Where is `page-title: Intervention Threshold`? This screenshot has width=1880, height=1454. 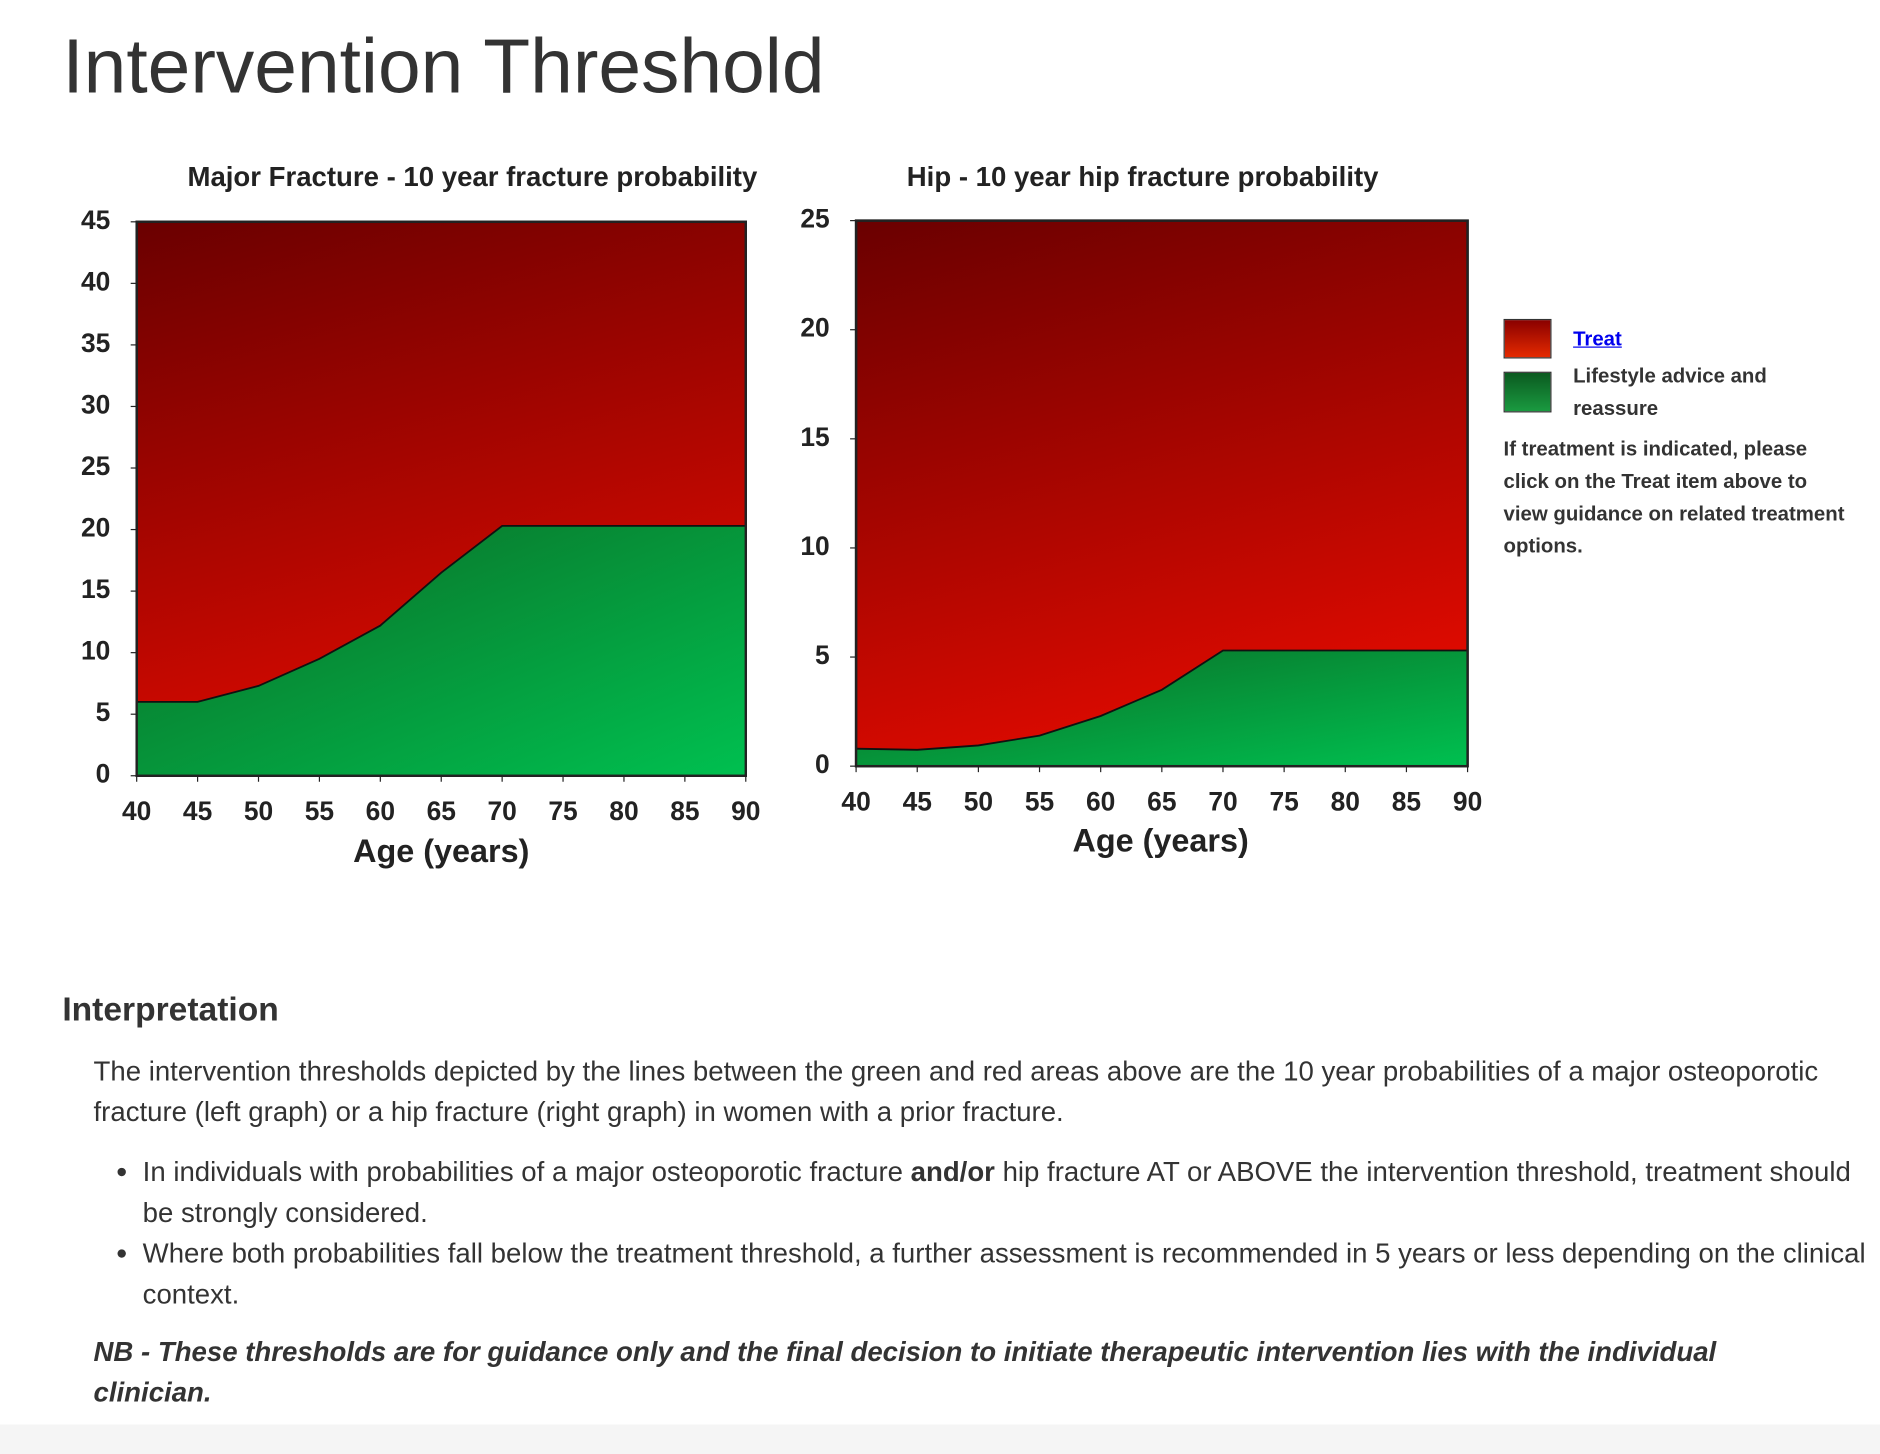
page-title: Intervention Threshold is located at coordinates (443, 66).